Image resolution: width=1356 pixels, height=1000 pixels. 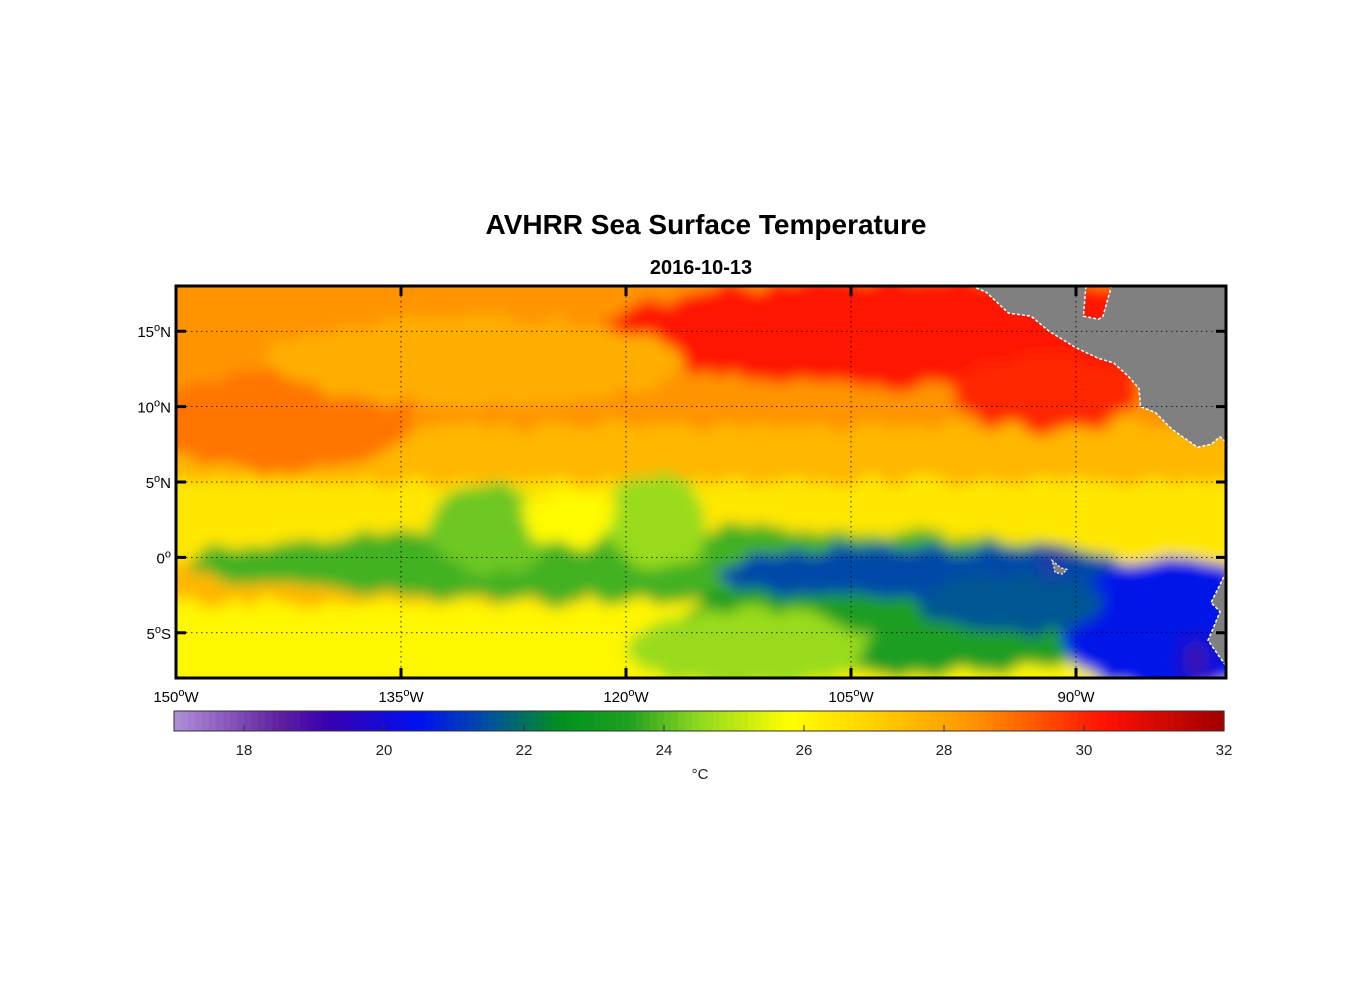 I want to click on lat-tick-label: 5oS, so click(x=159, y=633).